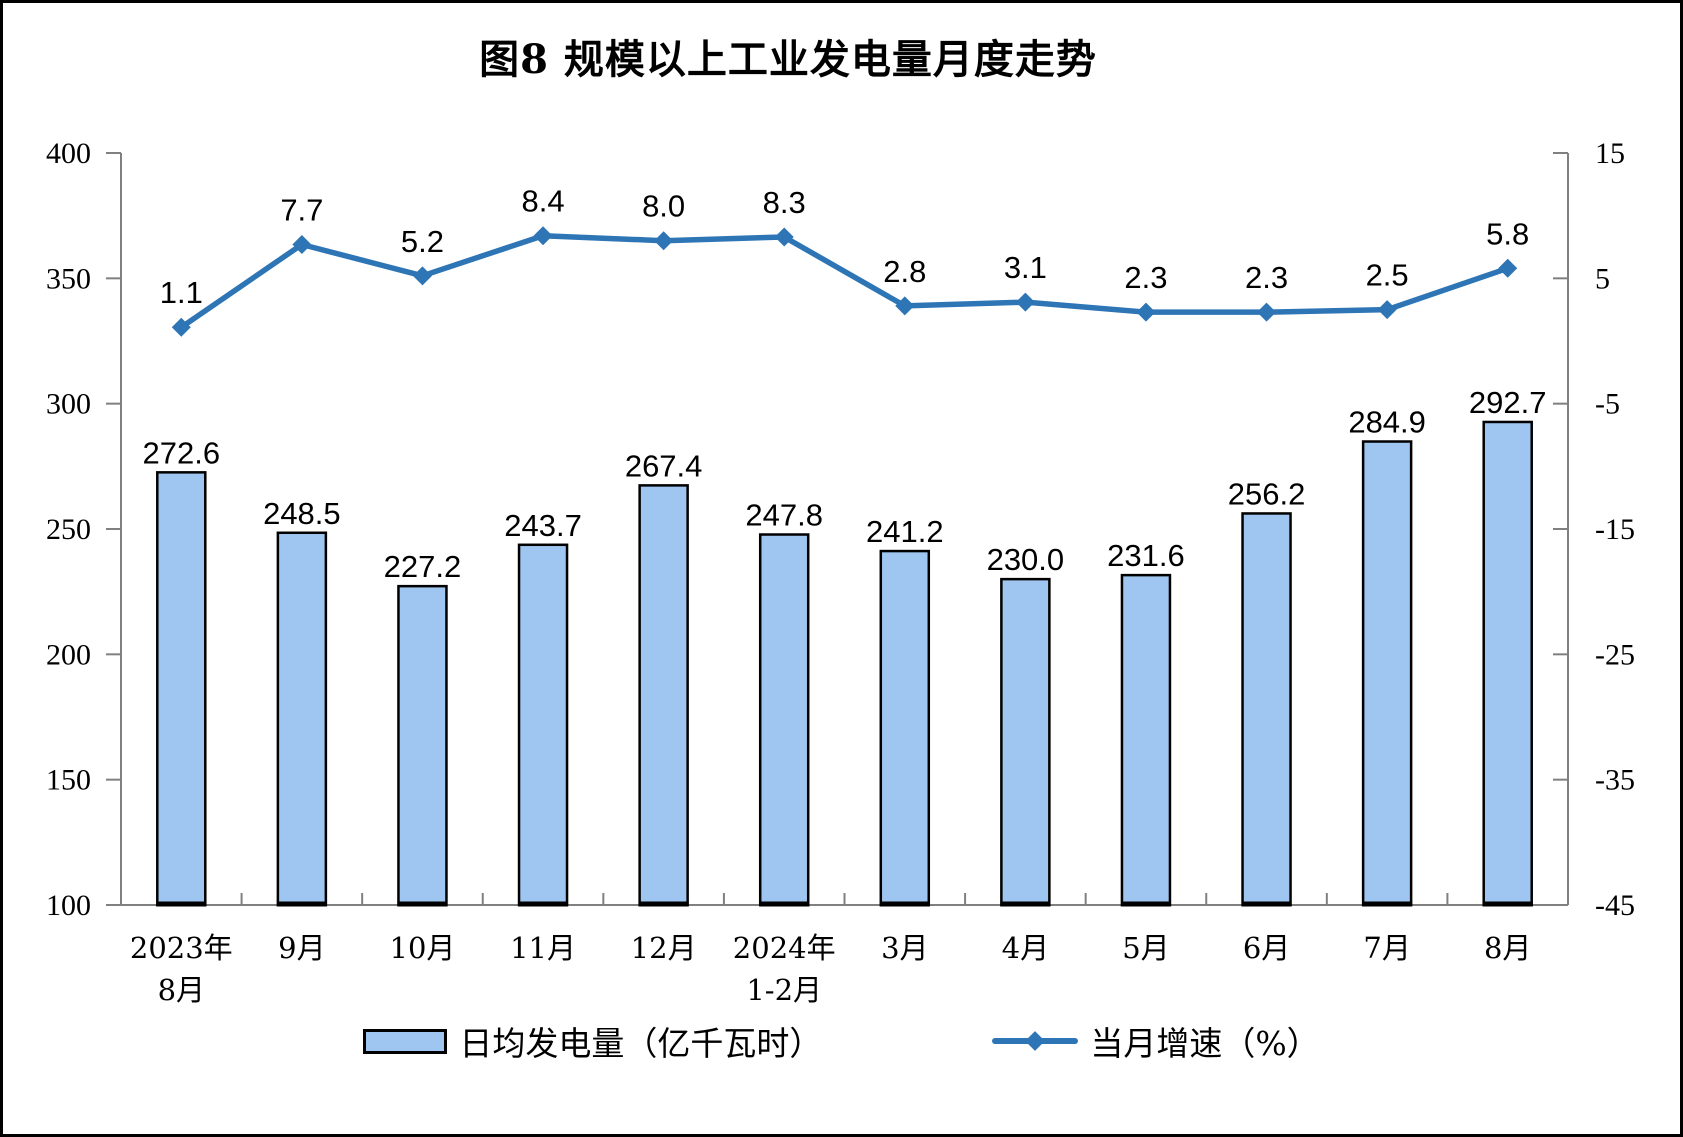 Image resolution: width=1683 pixels, height=1137 pixels. I want to click on x-axis-category-label: 12月, so click(664, 948).